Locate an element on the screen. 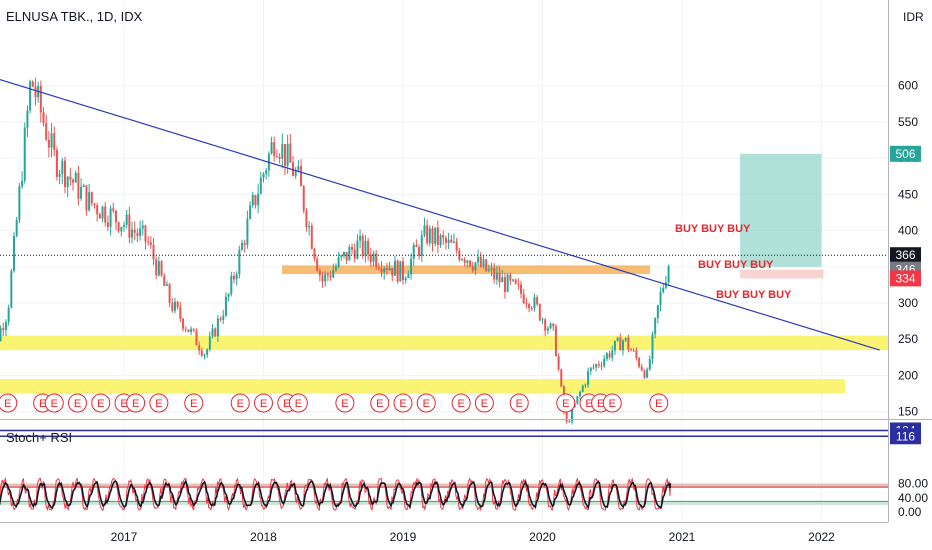 This screenshot has height=550, width=932. stop-box is located at coordinates (782, 274).